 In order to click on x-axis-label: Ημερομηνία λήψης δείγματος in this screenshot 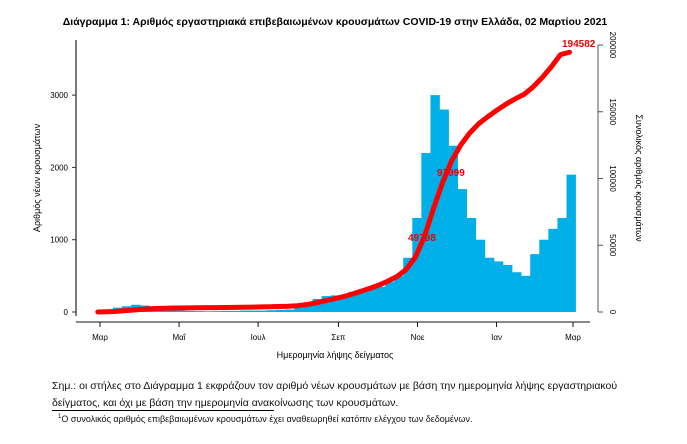, I will do `click(335, 355)`.